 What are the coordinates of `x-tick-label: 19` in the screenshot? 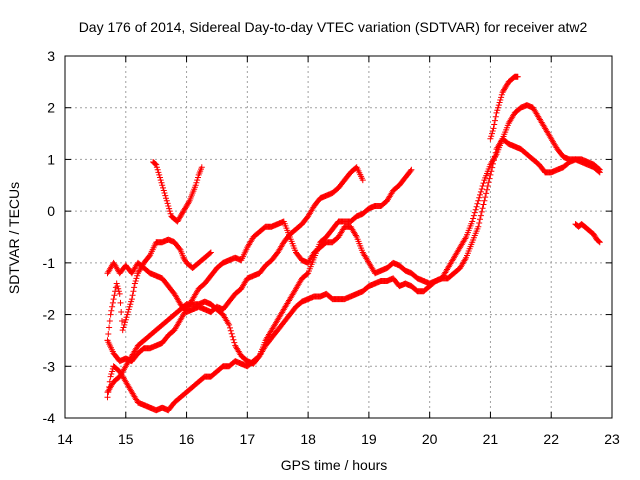 It's located at (369, 439).